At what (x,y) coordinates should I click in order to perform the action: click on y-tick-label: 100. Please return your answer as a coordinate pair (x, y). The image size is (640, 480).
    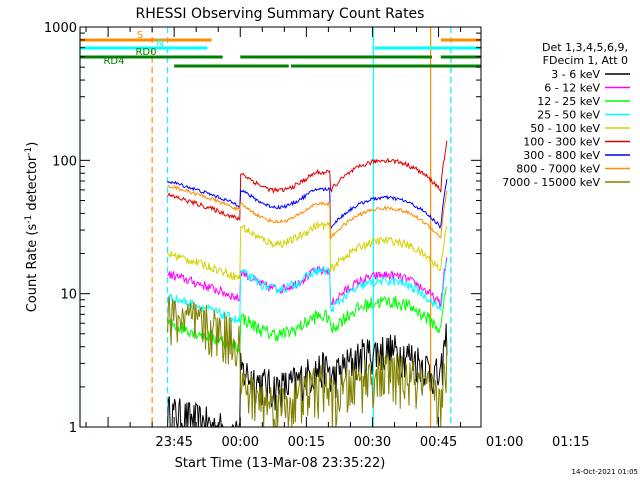
    Looking at the image, I should click on (64, 161).